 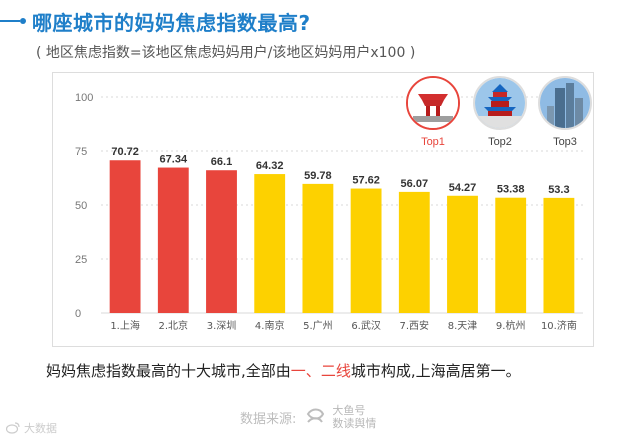 I want to click on top2-label: Top2, so click(x=500, y=142).